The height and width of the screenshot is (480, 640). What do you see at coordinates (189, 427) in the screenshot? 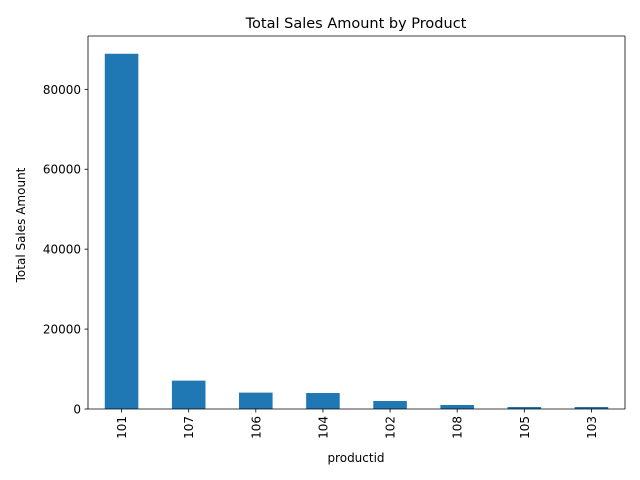
I see `x-tick-label: 107` at bounding box center [189, 427].